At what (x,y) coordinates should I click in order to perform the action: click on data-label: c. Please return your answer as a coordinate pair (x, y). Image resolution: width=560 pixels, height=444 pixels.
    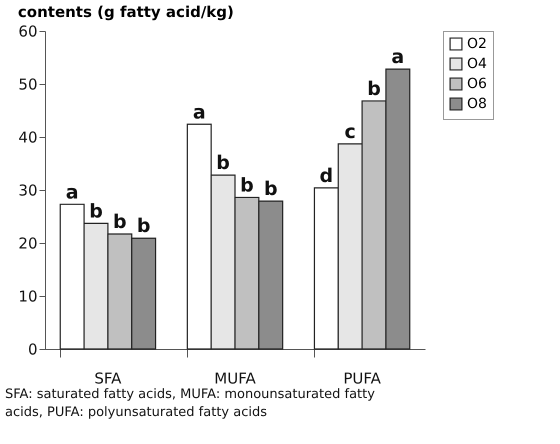
    Looking at the image, I should click on (350, 131).